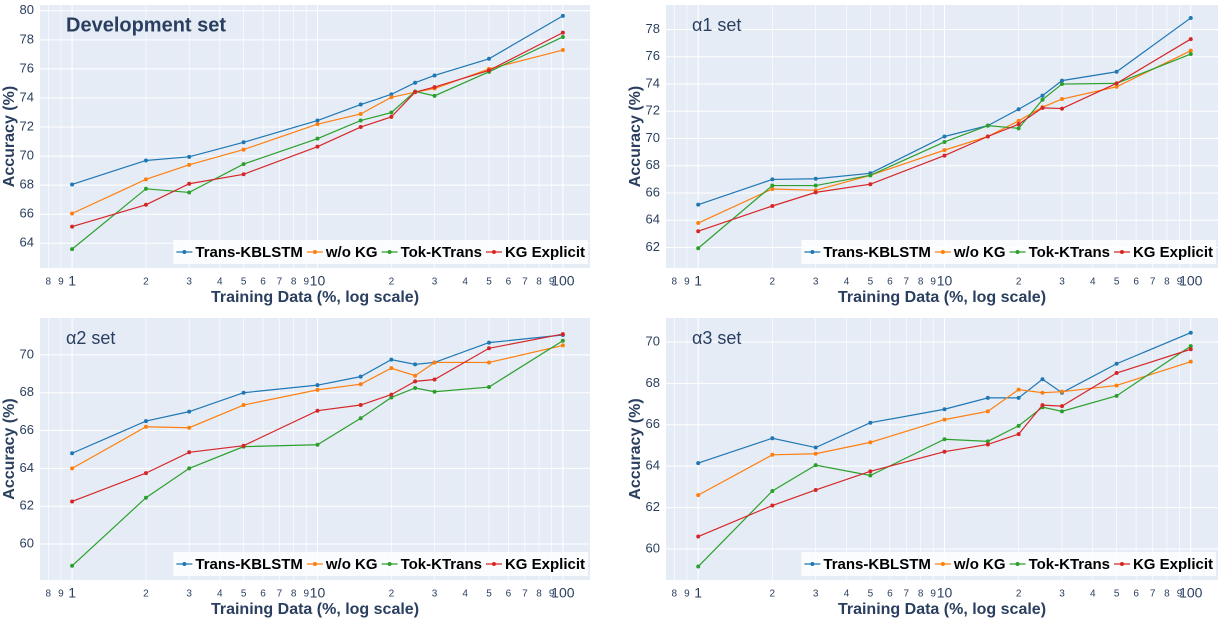 The image size is (1225, 626). I want to click on y-tick-label: 80, so click(27, 9).